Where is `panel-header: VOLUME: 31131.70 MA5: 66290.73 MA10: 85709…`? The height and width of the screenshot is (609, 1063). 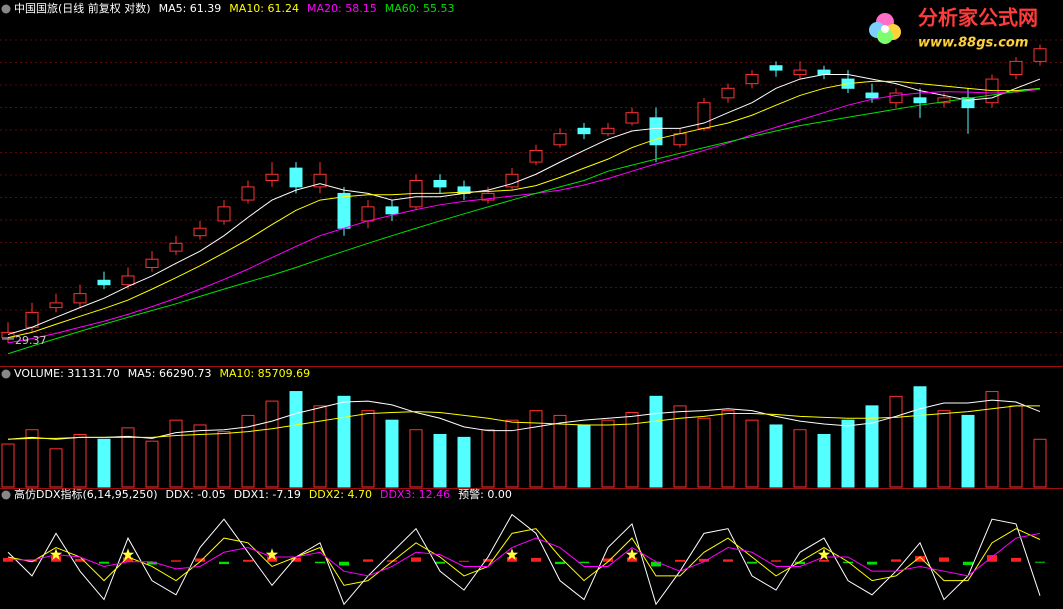 panel-header: VOLUME: 31131.70 MA5: 66290.73 MA10: 85709… is located at coordinates (162, 373).